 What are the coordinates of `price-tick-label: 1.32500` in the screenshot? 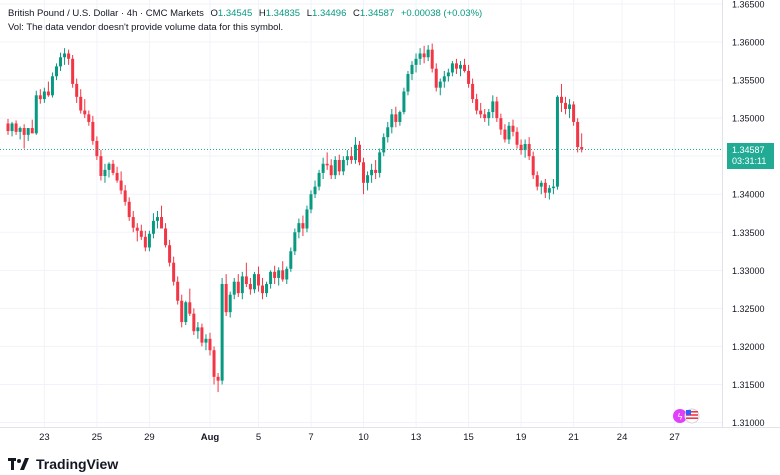 It's located at (748, 309).